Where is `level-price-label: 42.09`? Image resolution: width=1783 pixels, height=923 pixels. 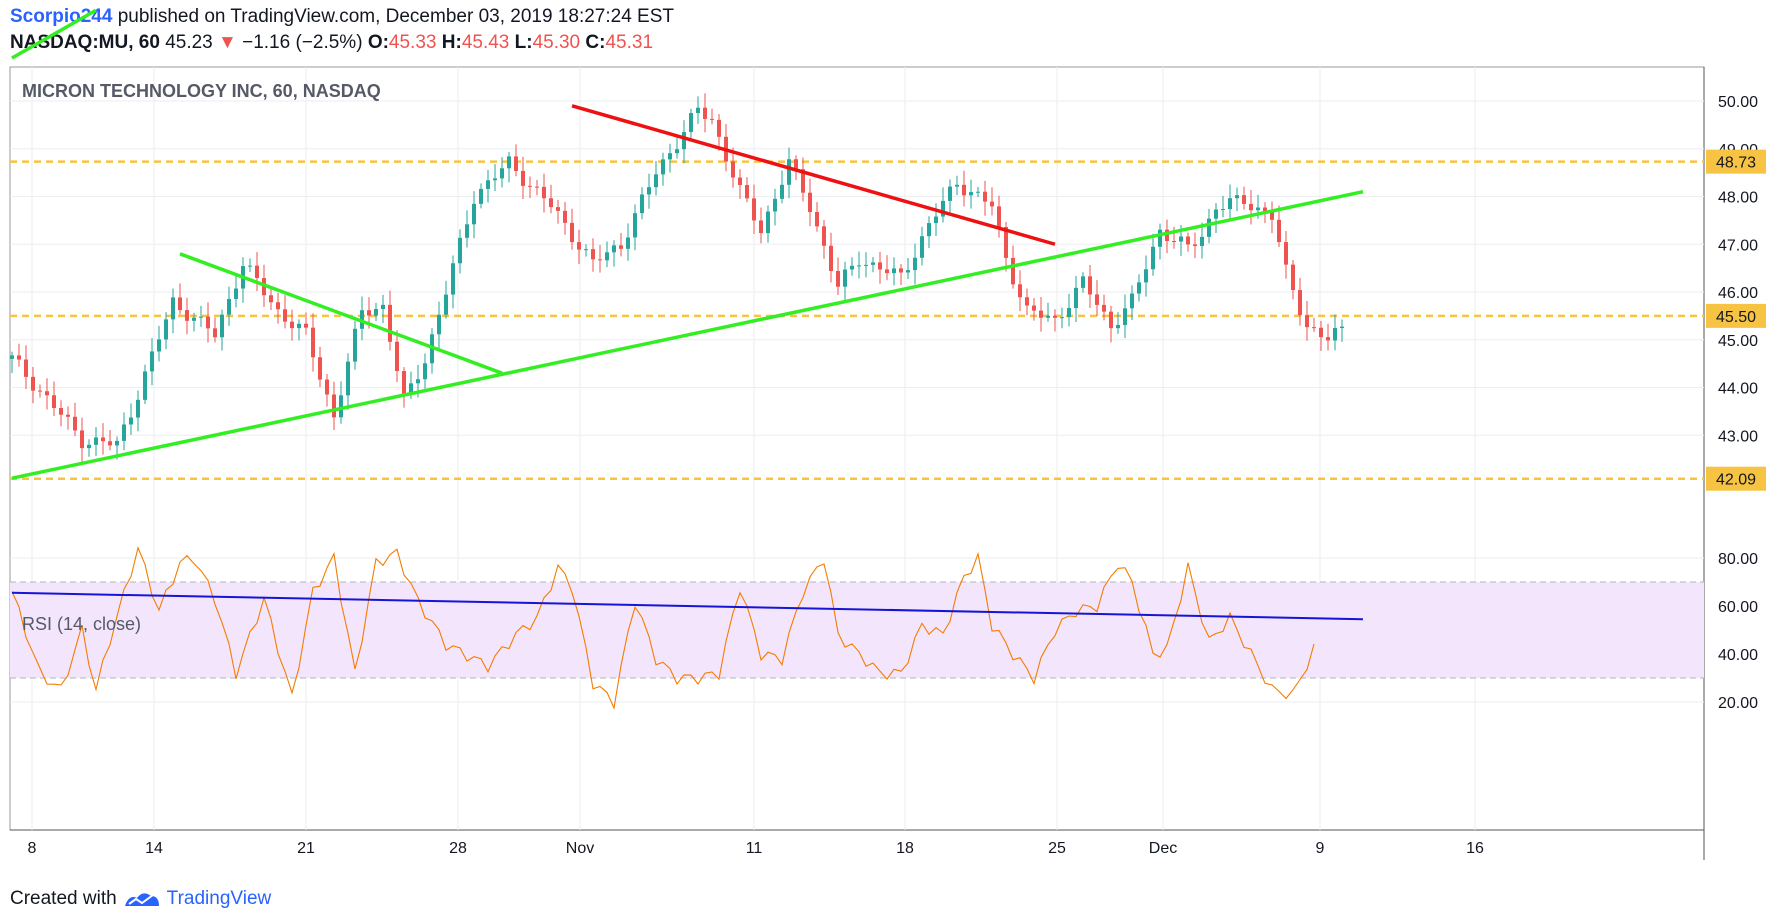
level-price-label: 42.09 is located at coordinates (1736, 480).